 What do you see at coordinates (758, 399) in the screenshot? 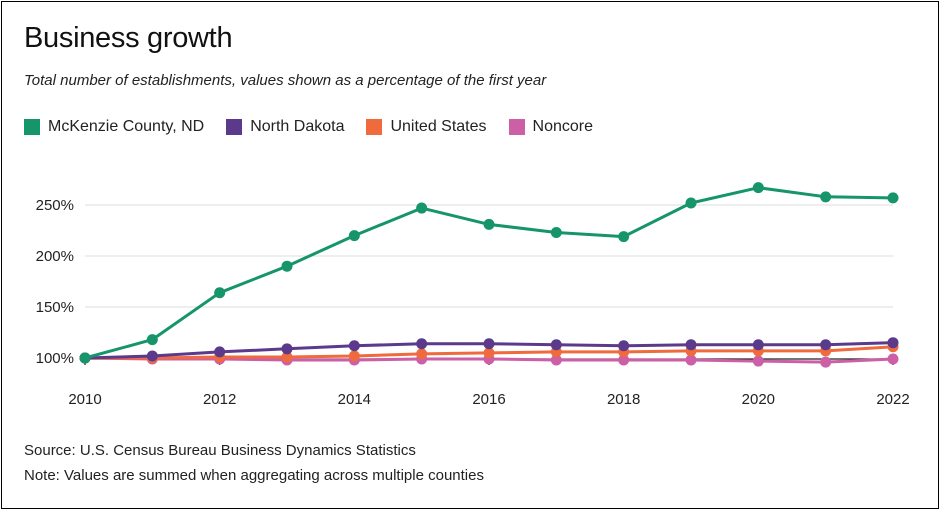
I see `x-tick-label: 2020` at bounding box center [758, 399].